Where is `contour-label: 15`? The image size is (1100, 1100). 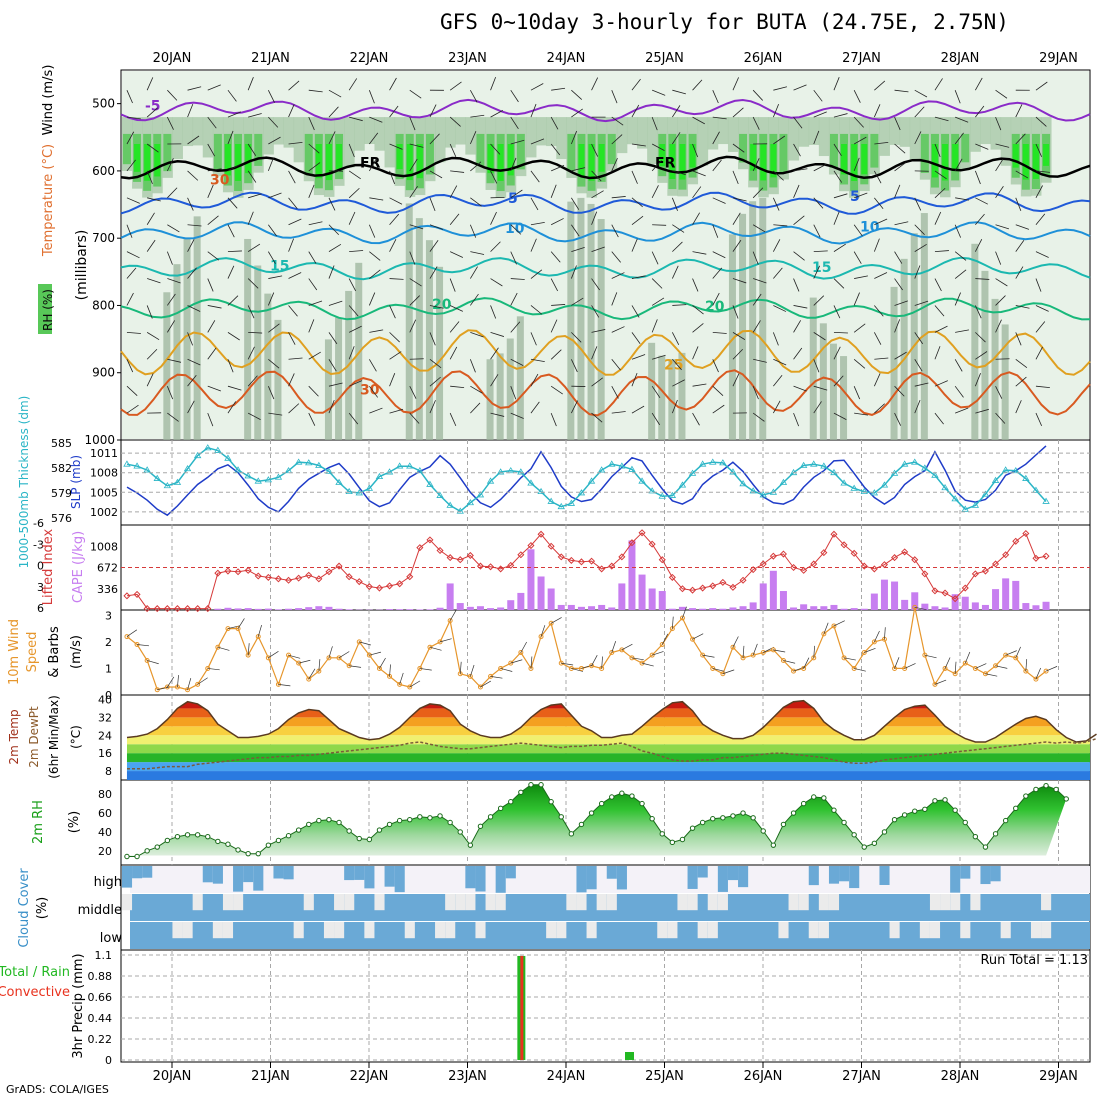 contour-label: 15 is located at coordinates (279, 266).